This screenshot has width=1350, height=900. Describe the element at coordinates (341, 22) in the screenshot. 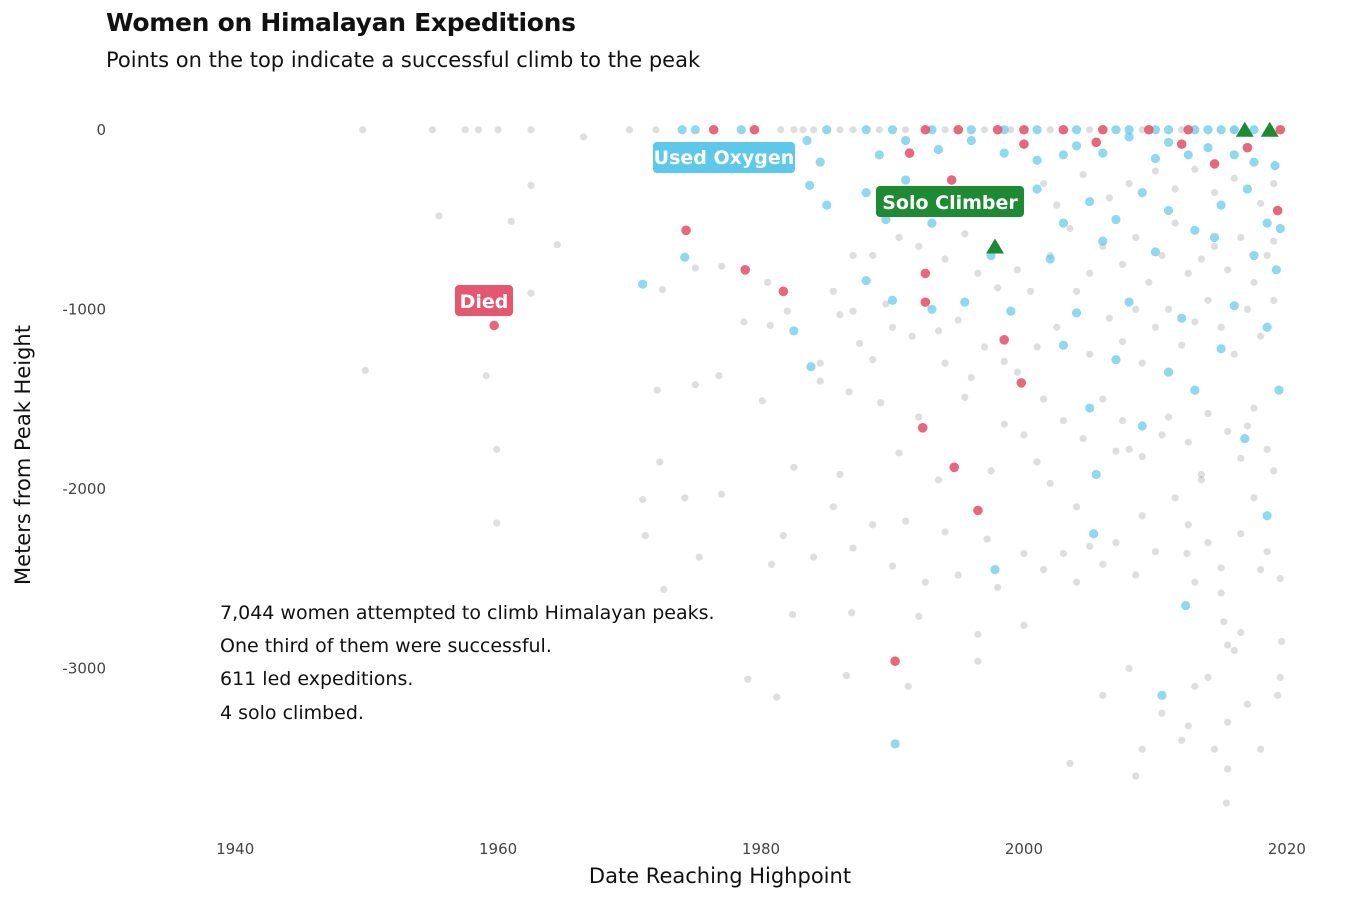

I see `chart-title: Women on Himalayan Expeditions` at that location.